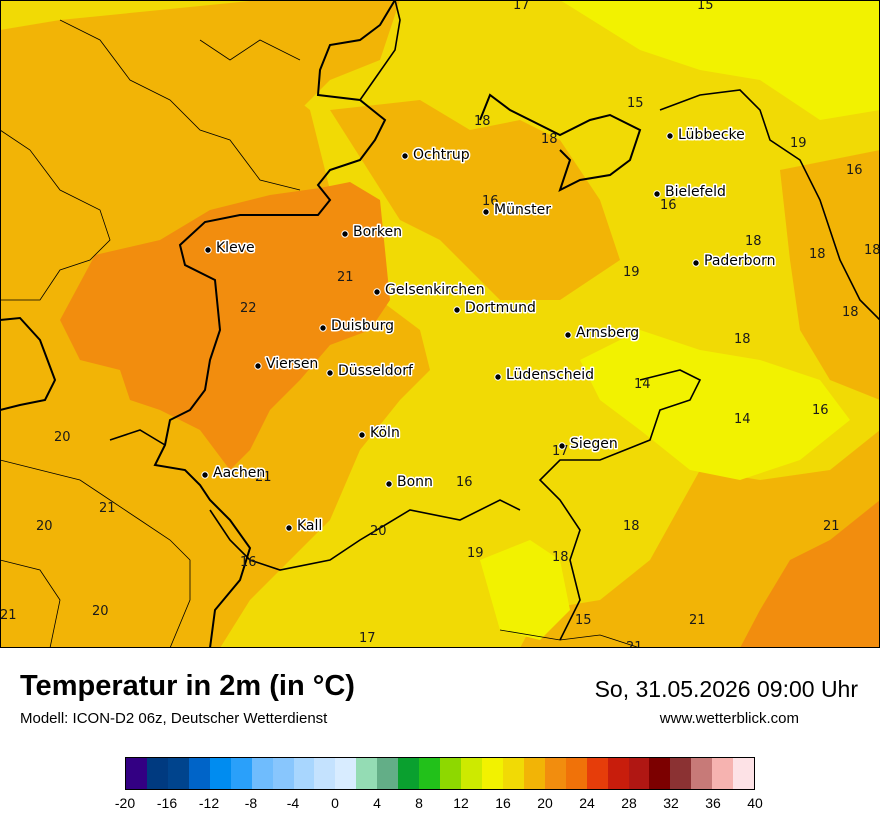 Image resolution: width=880 pixels, height=830 pixels. I want to click on city-label: Siegen, so click(594, 444).